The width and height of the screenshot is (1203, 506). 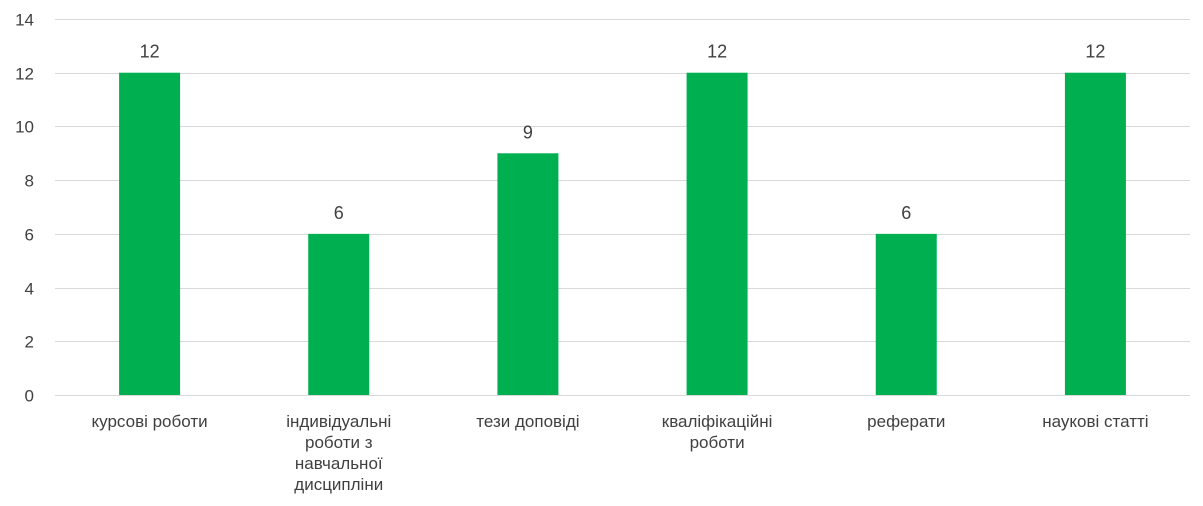 I want to click on y-axis: 0 2 4 6 8 10 12 14, so click(x=24, y=208).